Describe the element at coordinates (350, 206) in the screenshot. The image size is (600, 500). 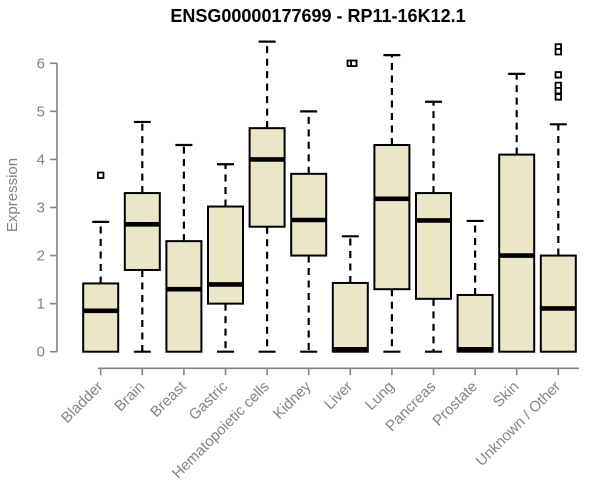
I see `boxplot-liver` at that location.